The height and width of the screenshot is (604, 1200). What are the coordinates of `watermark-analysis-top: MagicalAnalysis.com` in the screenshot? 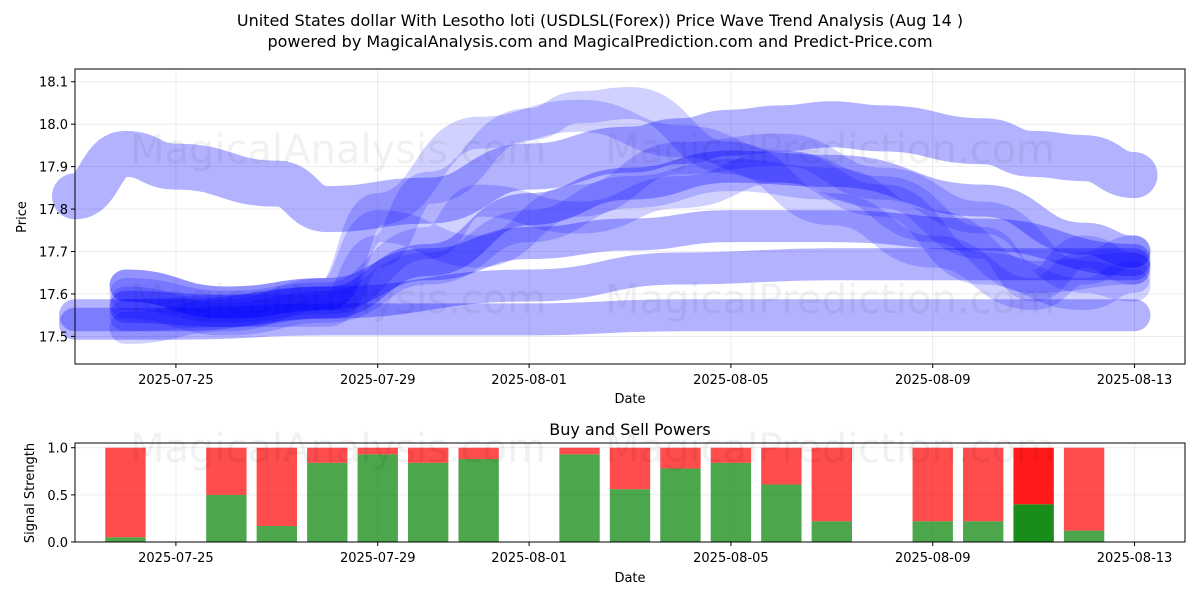 It's located at (338, 150).